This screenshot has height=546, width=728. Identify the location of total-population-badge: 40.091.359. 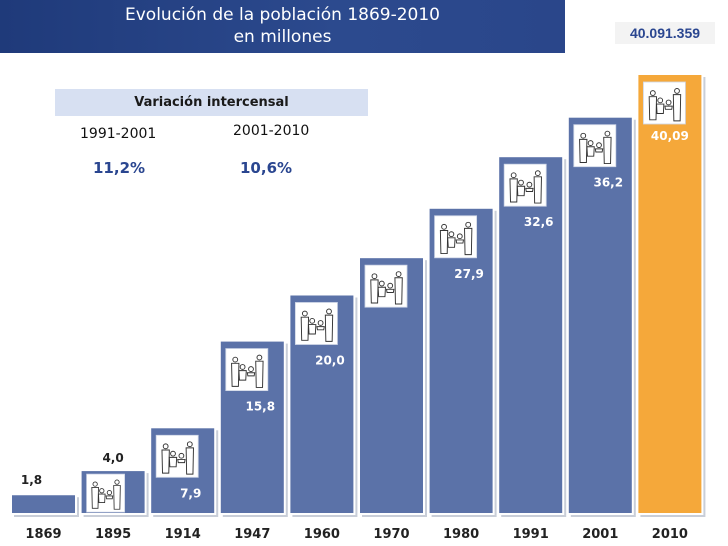
(665, 33).